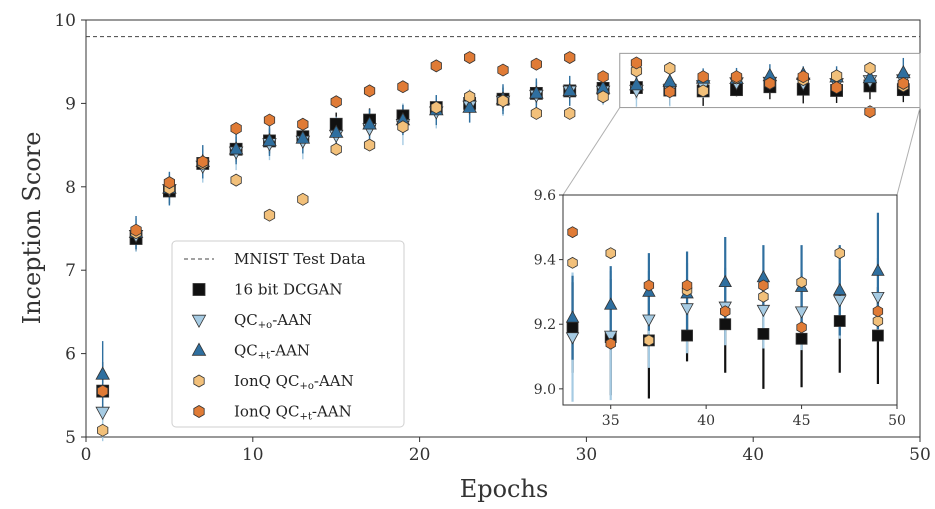  Describe the element at coordinates (199, 411) in the screenshot. I see `legend-swatch-ionq-qc-t-aan` at that location.